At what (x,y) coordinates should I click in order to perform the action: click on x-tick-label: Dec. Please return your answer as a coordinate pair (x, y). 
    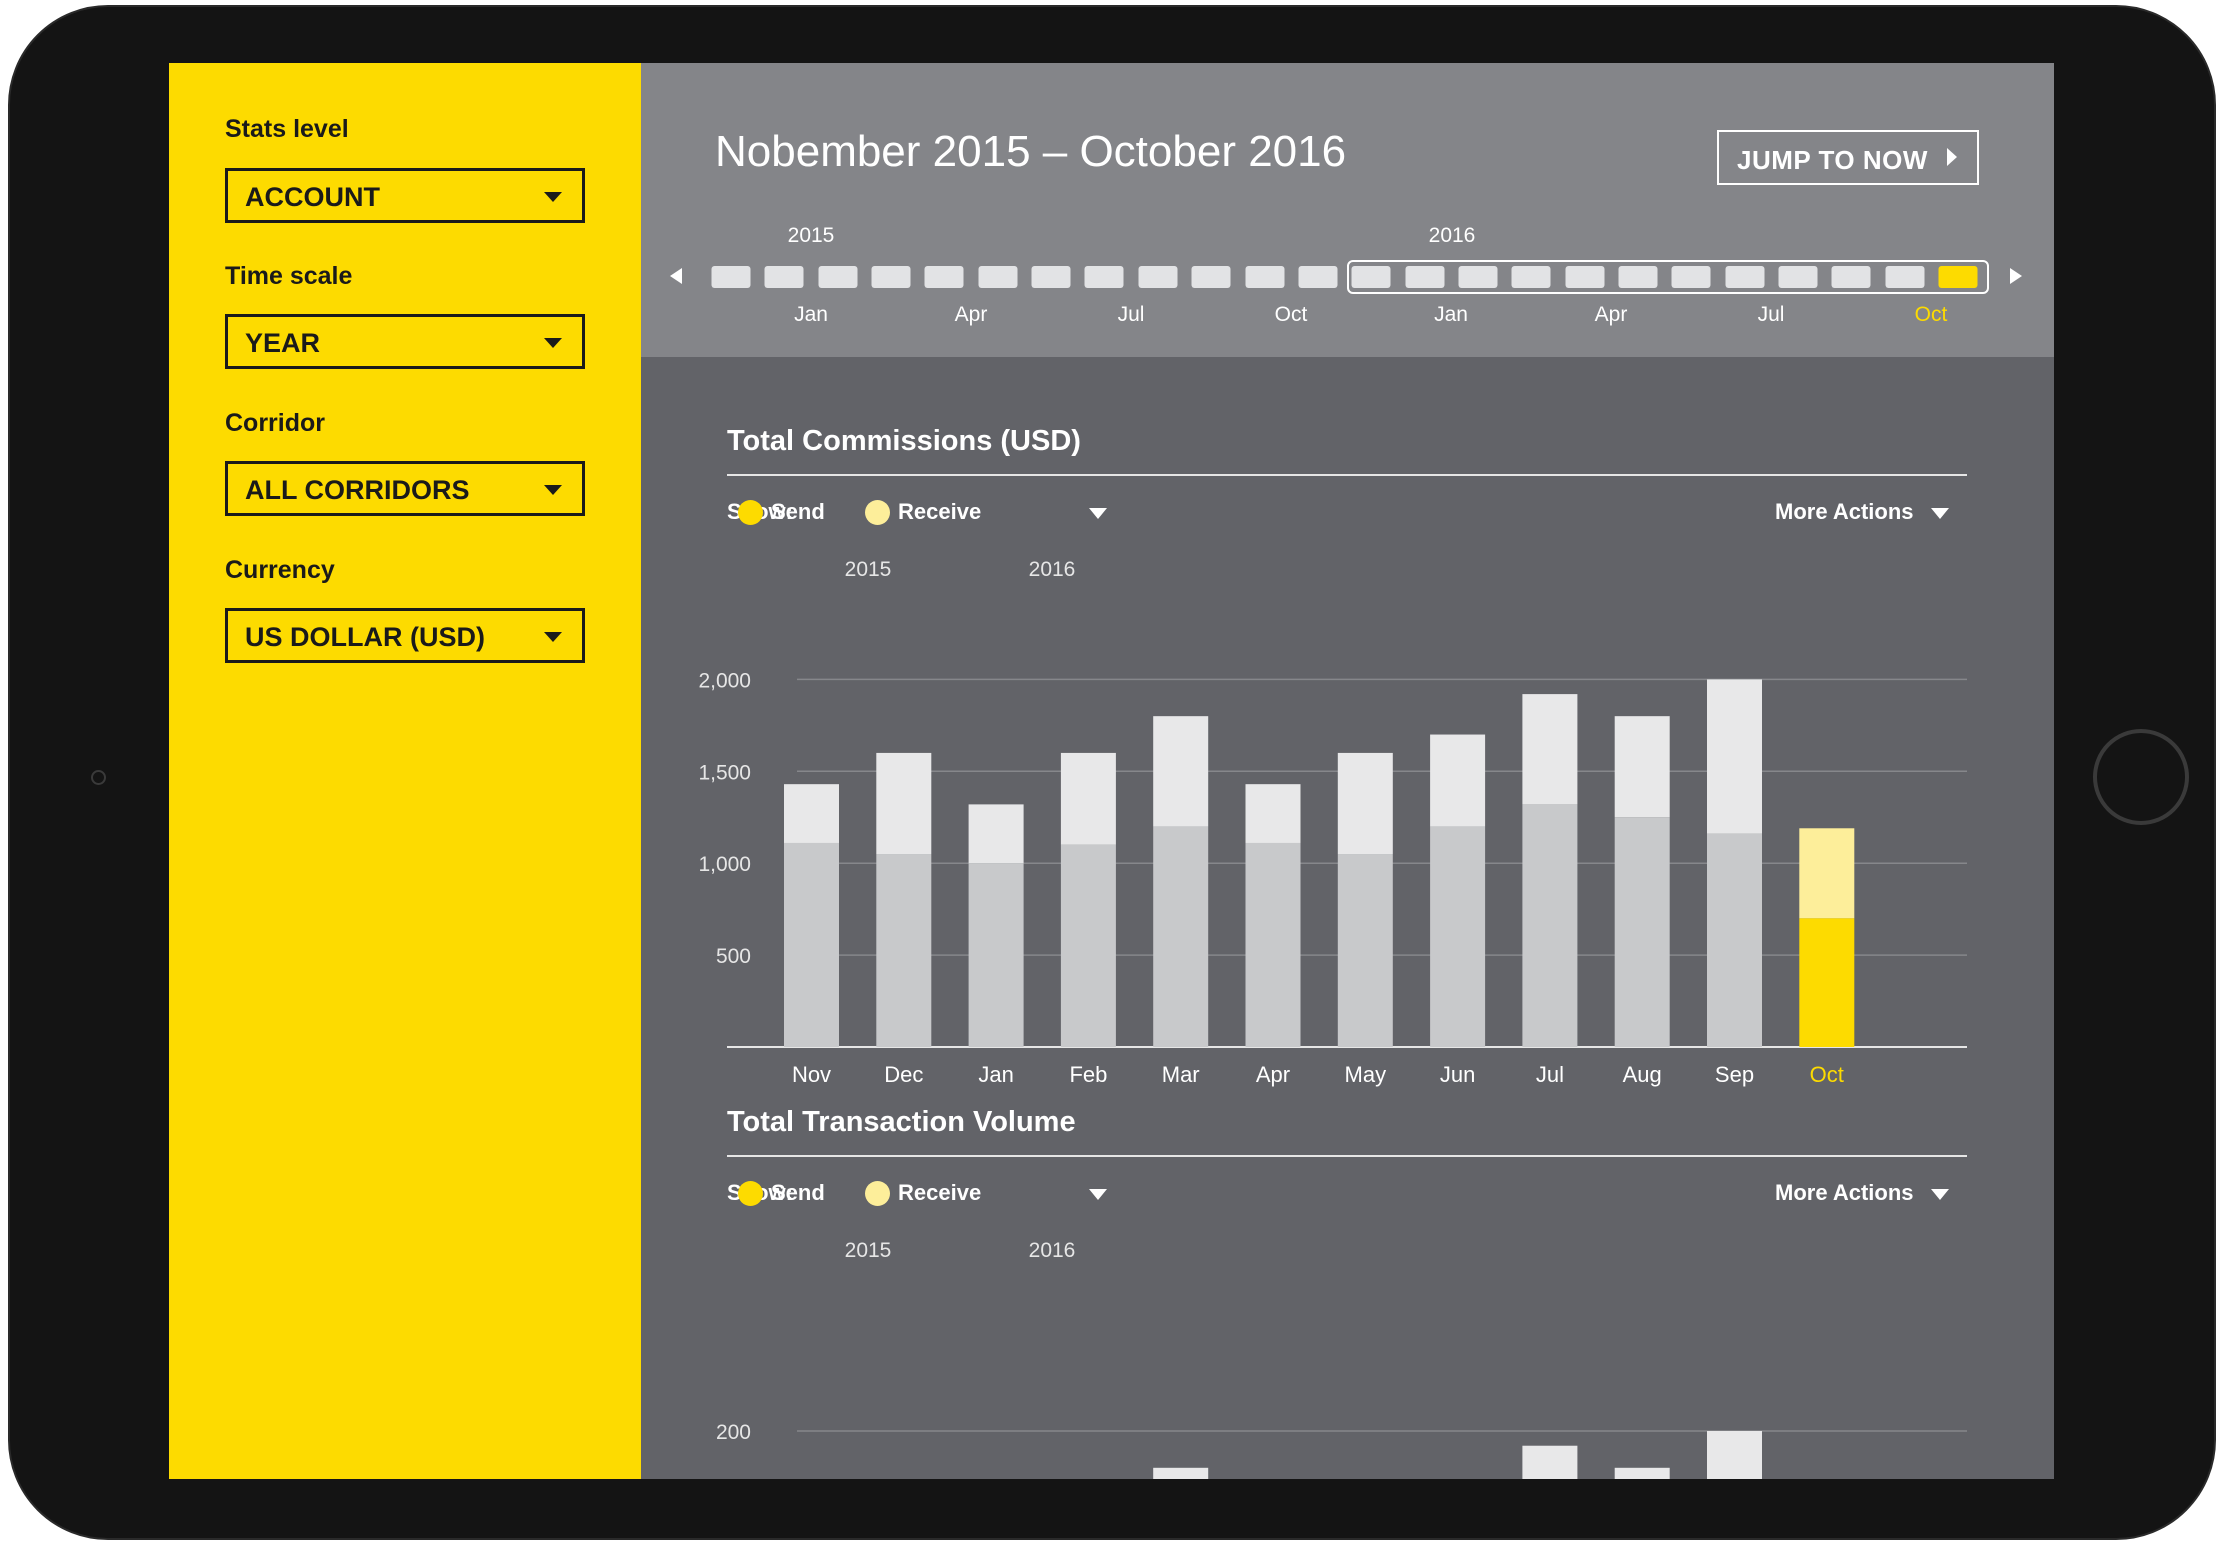
    Looking at the image, I should click on (903, 1074).